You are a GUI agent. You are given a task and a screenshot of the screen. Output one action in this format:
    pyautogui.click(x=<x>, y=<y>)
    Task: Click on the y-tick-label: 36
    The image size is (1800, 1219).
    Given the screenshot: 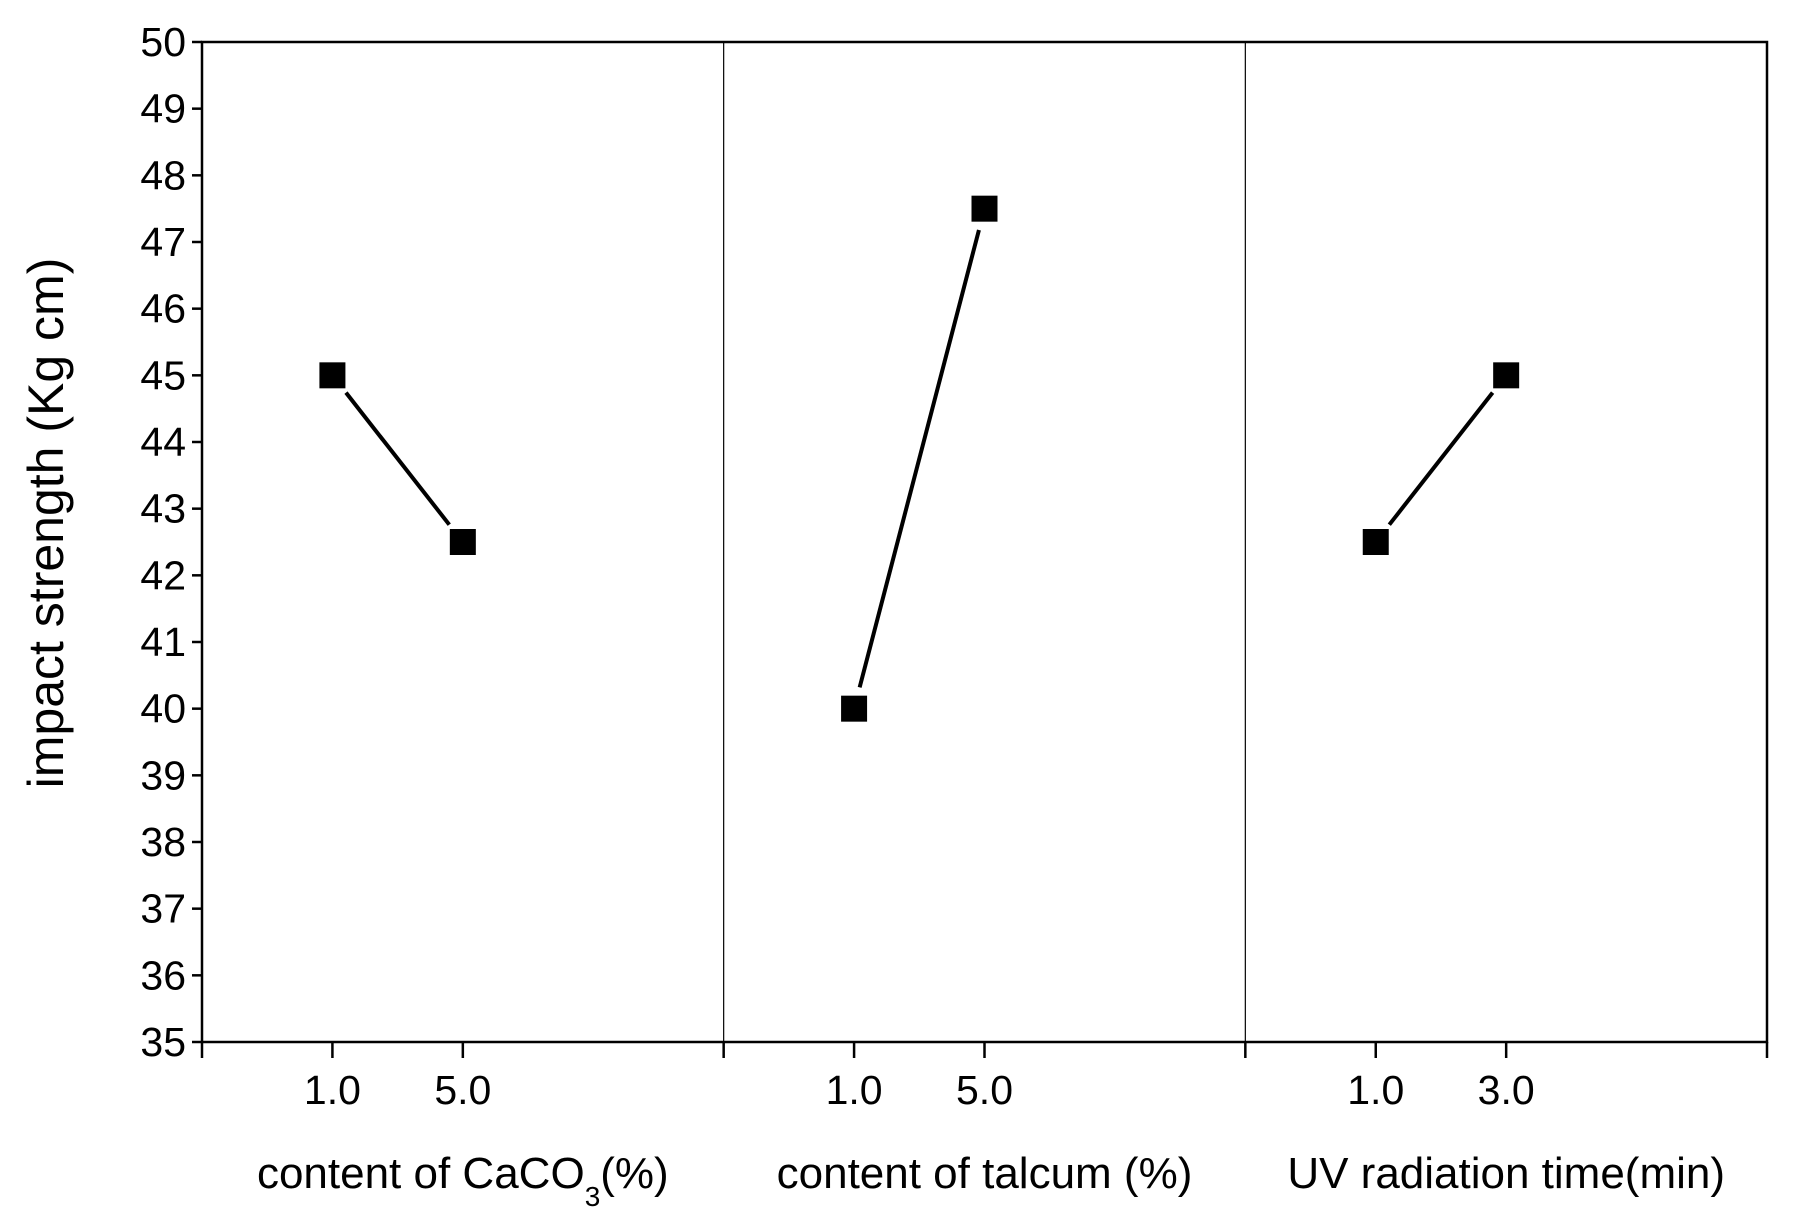 What is the action you would take?
    pyautogui.click(x=163, y=975)
    